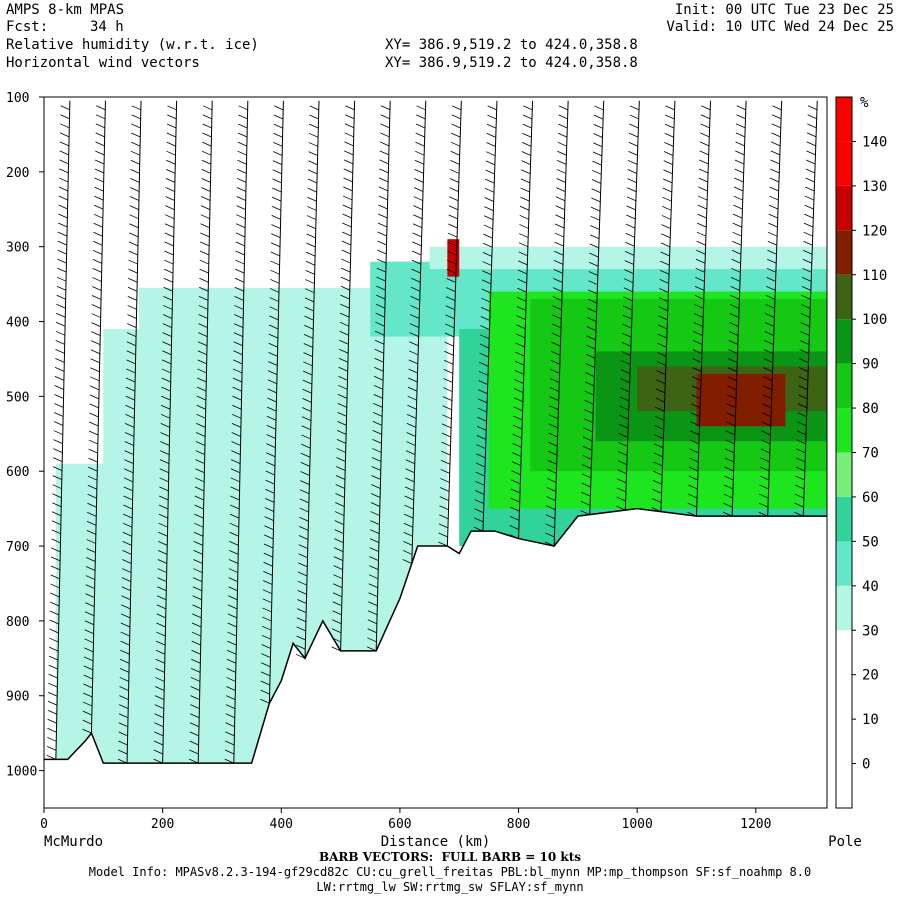 The height and width of the screenshot is (900, 900). Describe the element at coordinates (17, 397) in the screenshot. I see `y-tick-label: 500` at that location.